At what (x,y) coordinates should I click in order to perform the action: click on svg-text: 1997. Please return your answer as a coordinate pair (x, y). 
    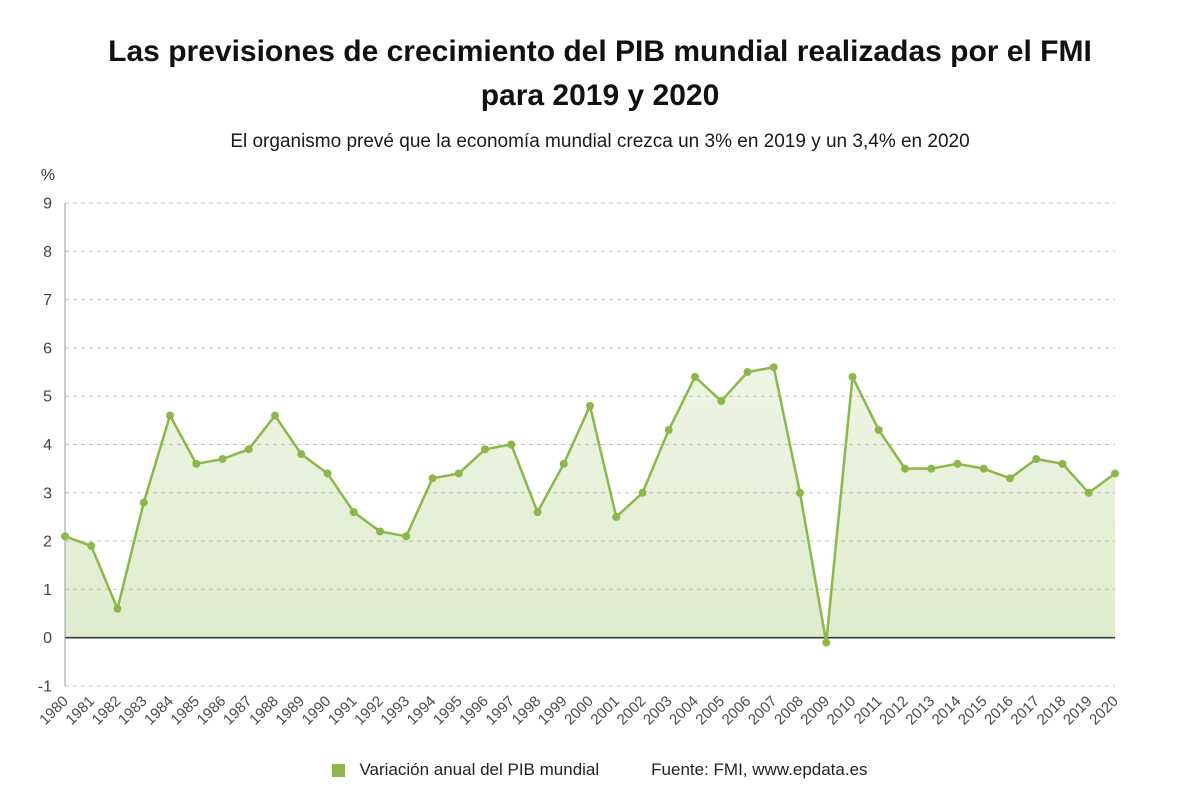
    Looking at the image, I should click on (500, 711).